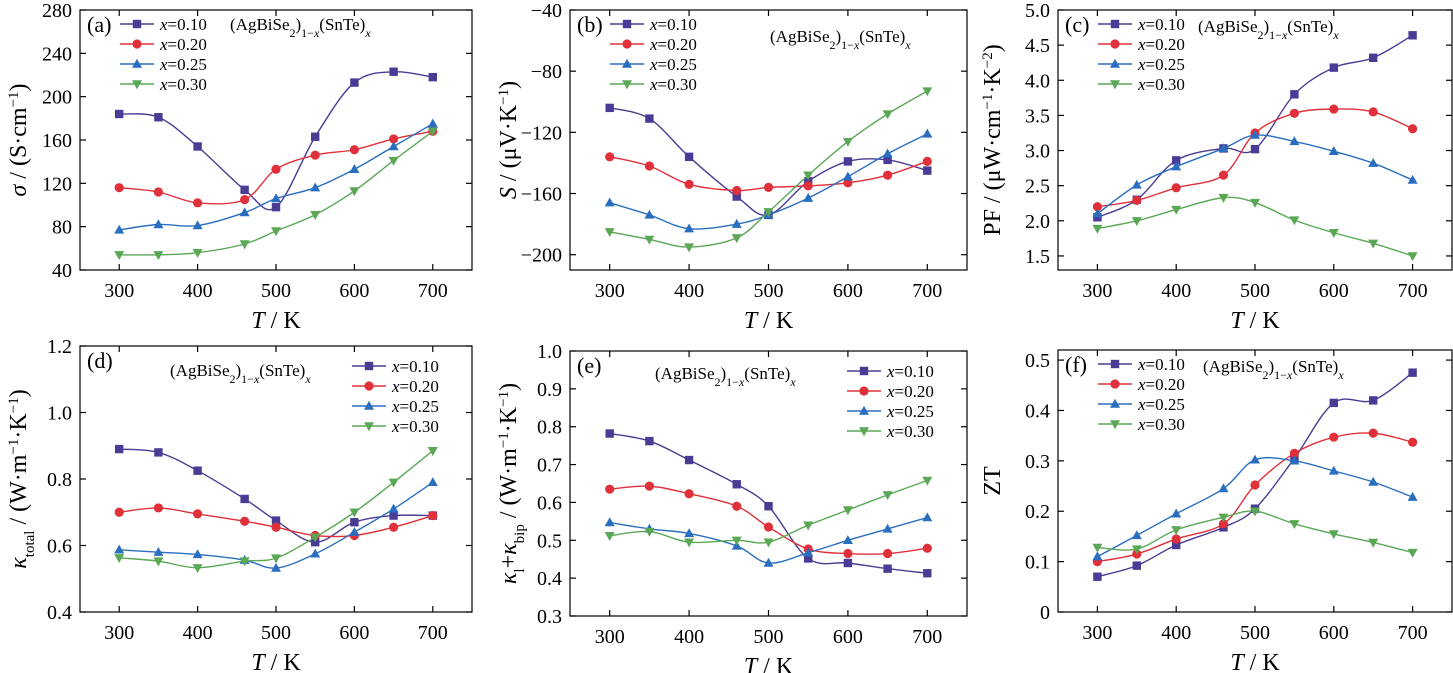  I want to click on legend-entry: x=0.20, so click(1161, 384).